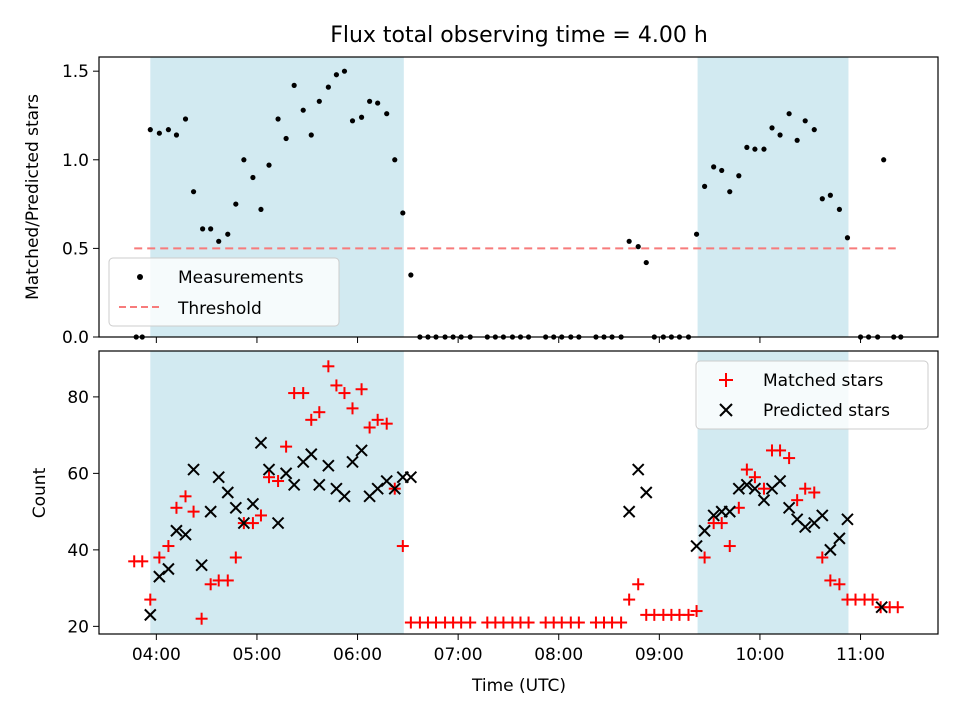 This screenshot has width=960, height=720. I want to click on x-tick-label: 06:00, so click(357, 655).